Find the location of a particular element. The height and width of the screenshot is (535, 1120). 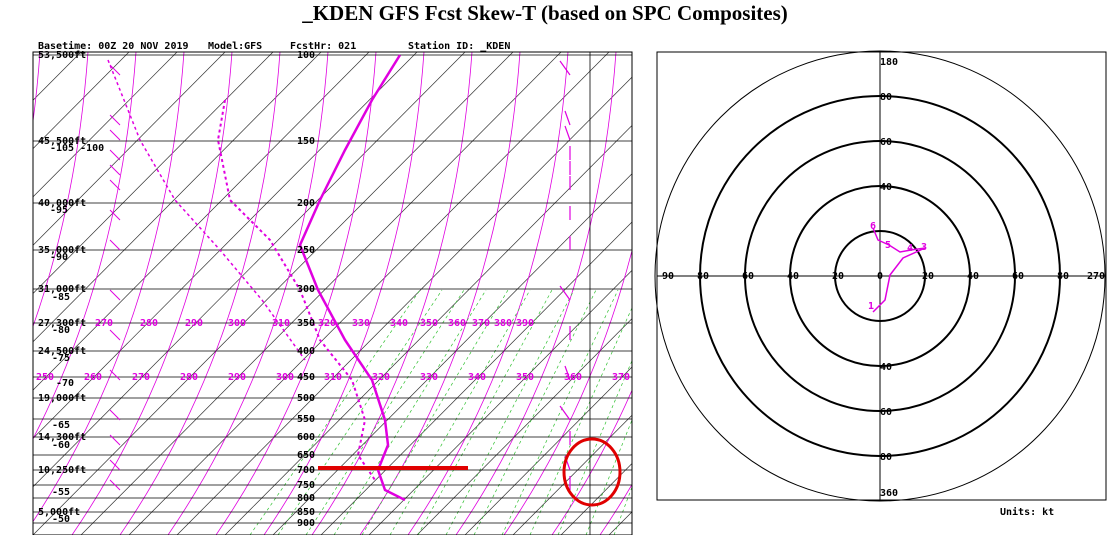

ring-label: 90 is located at coordinates (668, 276).